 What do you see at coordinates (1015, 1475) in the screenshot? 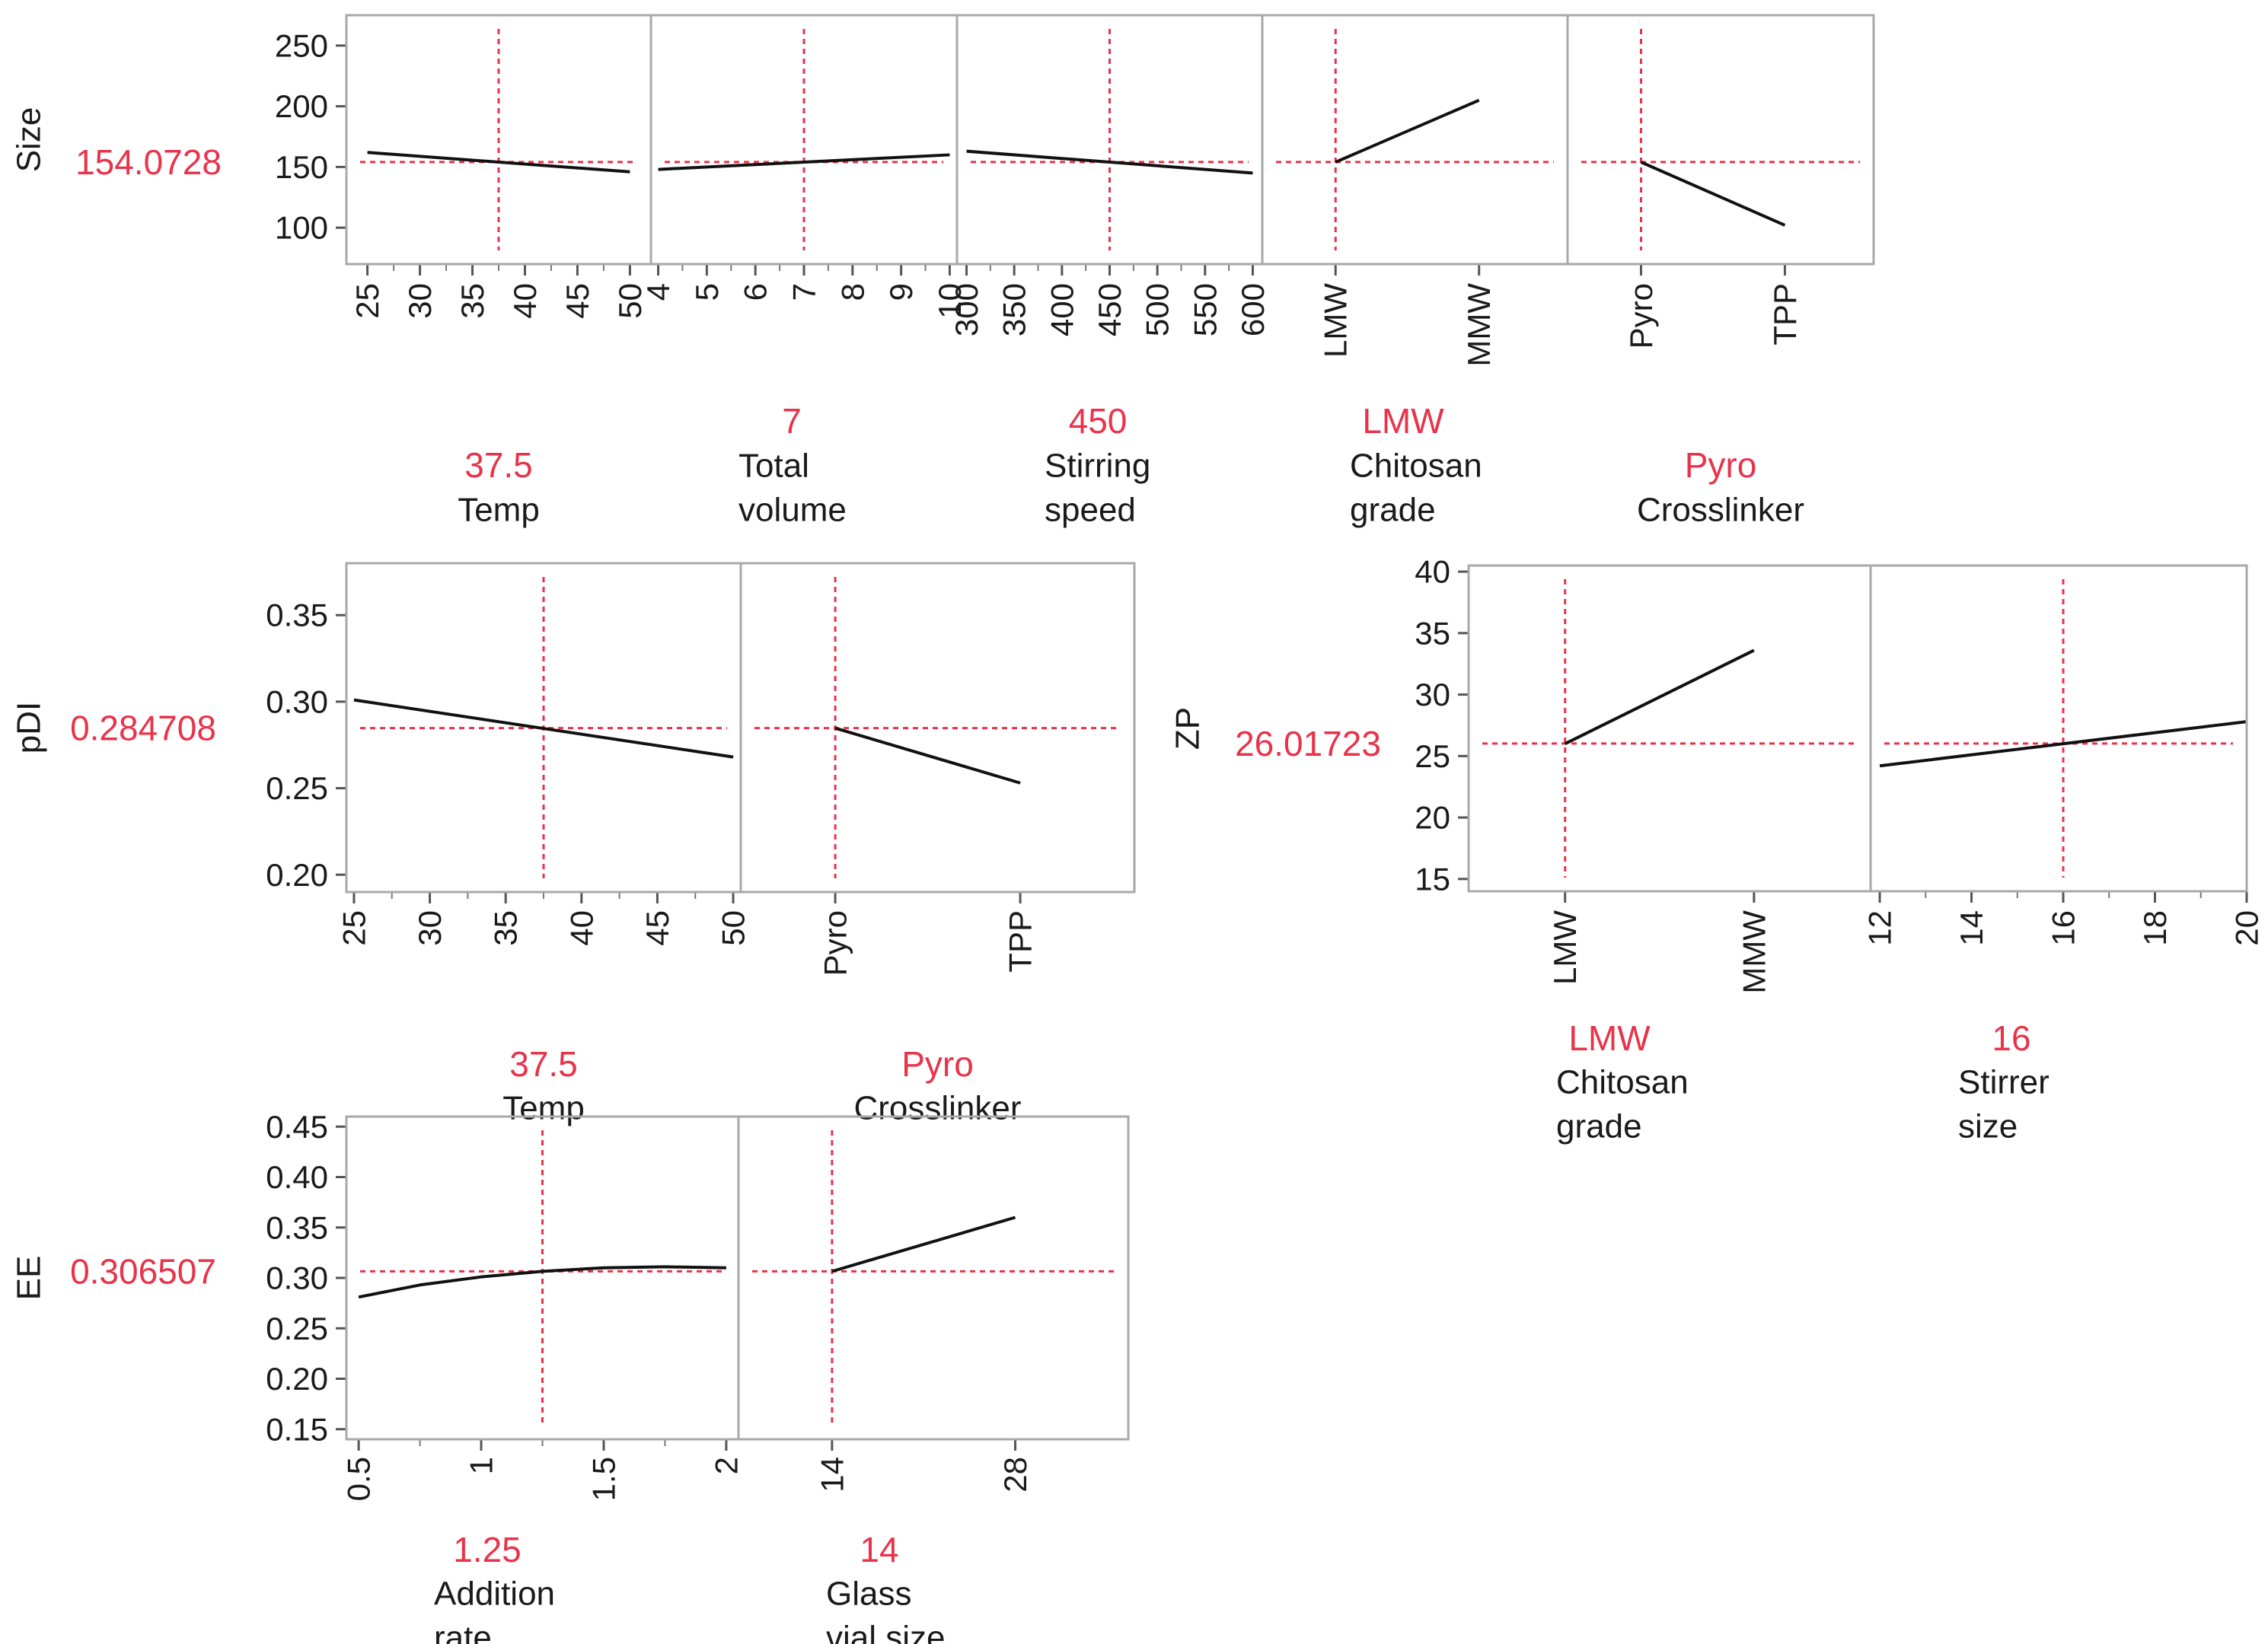
I see `ee-glass-vial-size-category-label: 28` at bounding box center [1015, 1475].